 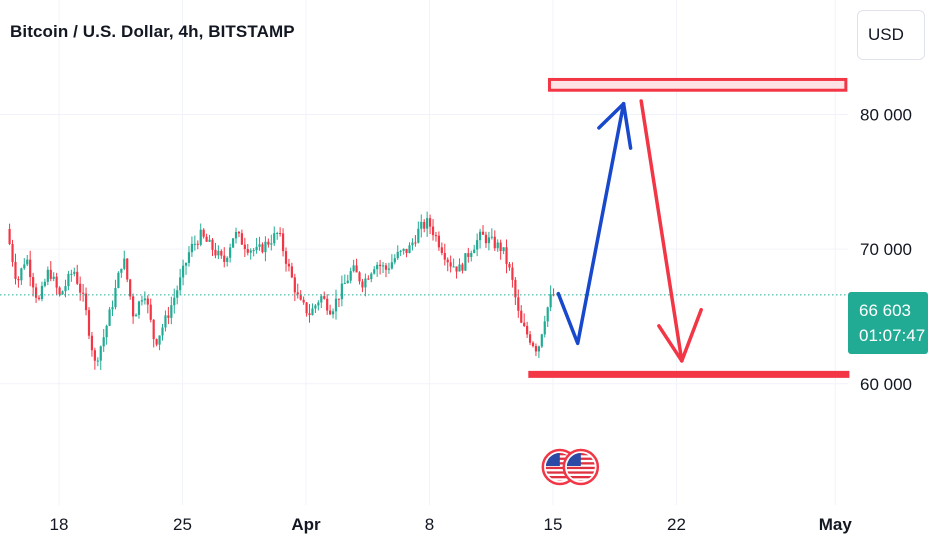 What do you see at coordinates (886, 249) in the screenshot?
I see `y-axis-tick-label: 70 000` at bounding box center [886, 249].